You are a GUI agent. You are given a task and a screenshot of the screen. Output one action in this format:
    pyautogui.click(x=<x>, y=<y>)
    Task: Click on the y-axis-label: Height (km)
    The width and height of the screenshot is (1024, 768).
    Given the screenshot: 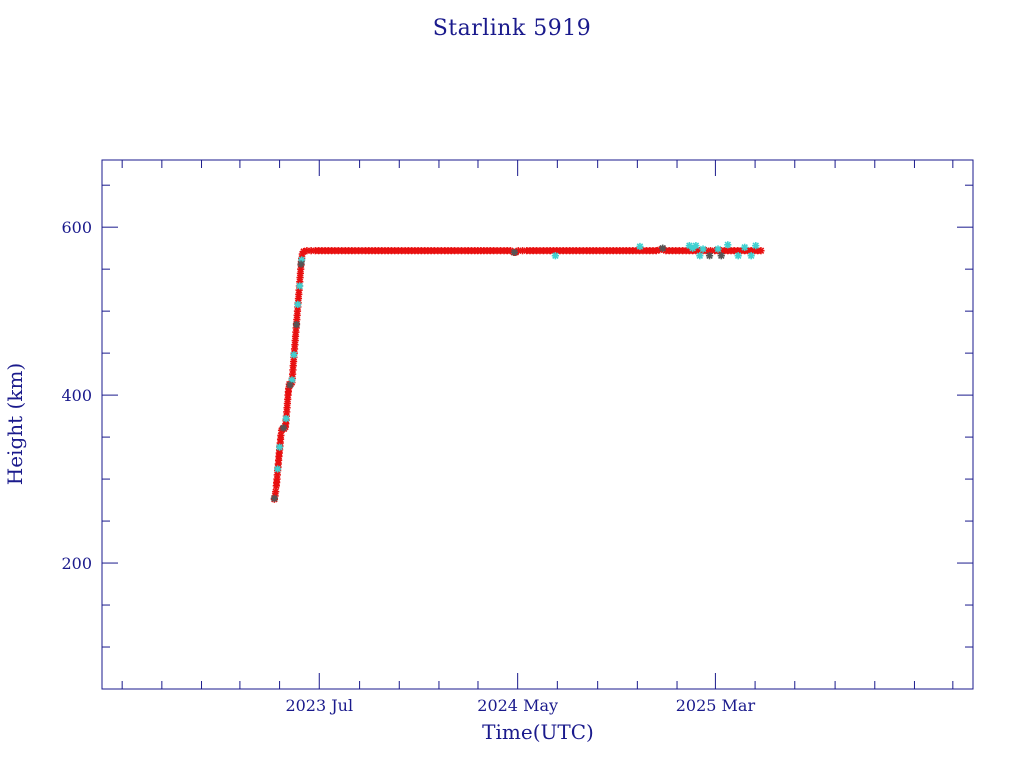 What is the action you would take?
    pyautogui.click(x=15, y=424)
    